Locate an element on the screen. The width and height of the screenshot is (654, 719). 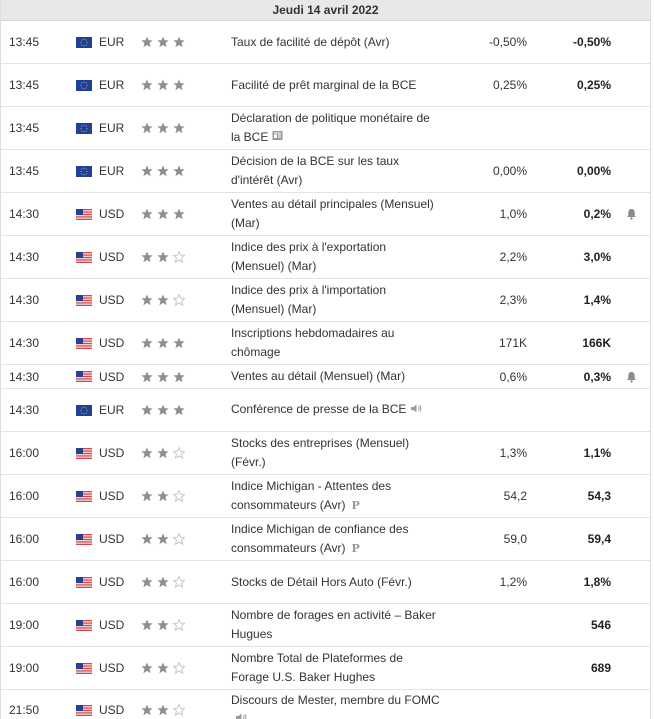
event-title: Ventes au détail (Mensuel) (Mar) is located at coordinates (318, 376).